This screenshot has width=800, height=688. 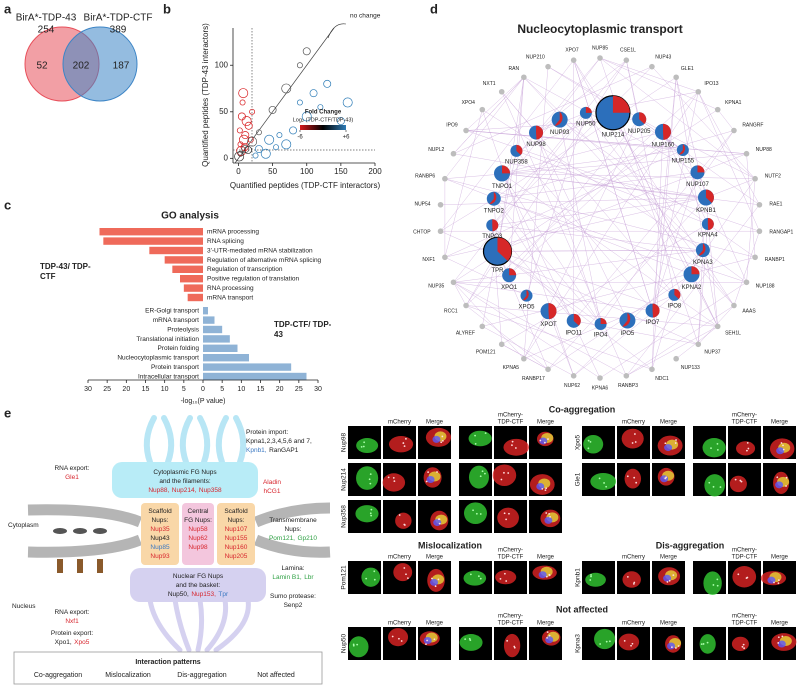 What do you see at coordinates (190, 216) in the screenshot?
I see `chart-title: GO analysis` at bounding box center [190, 216].